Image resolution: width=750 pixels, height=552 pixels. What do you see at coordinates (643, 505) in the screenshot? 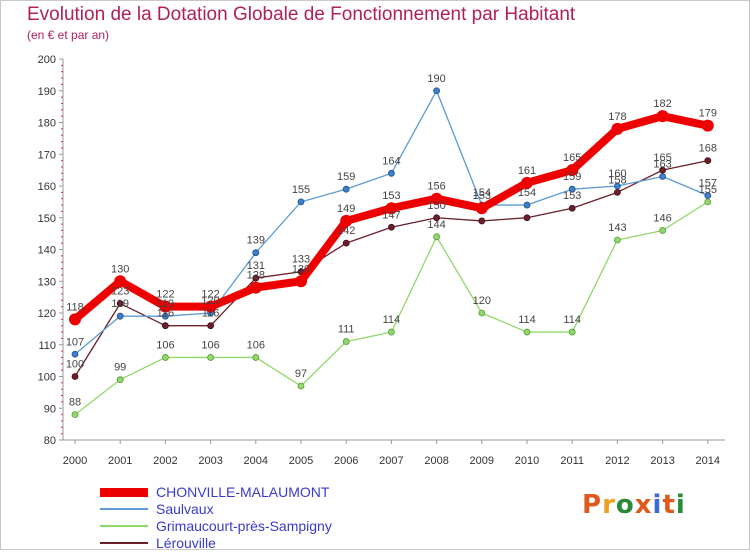
I see `logo-letter: x` at bounding box center [643, 505].